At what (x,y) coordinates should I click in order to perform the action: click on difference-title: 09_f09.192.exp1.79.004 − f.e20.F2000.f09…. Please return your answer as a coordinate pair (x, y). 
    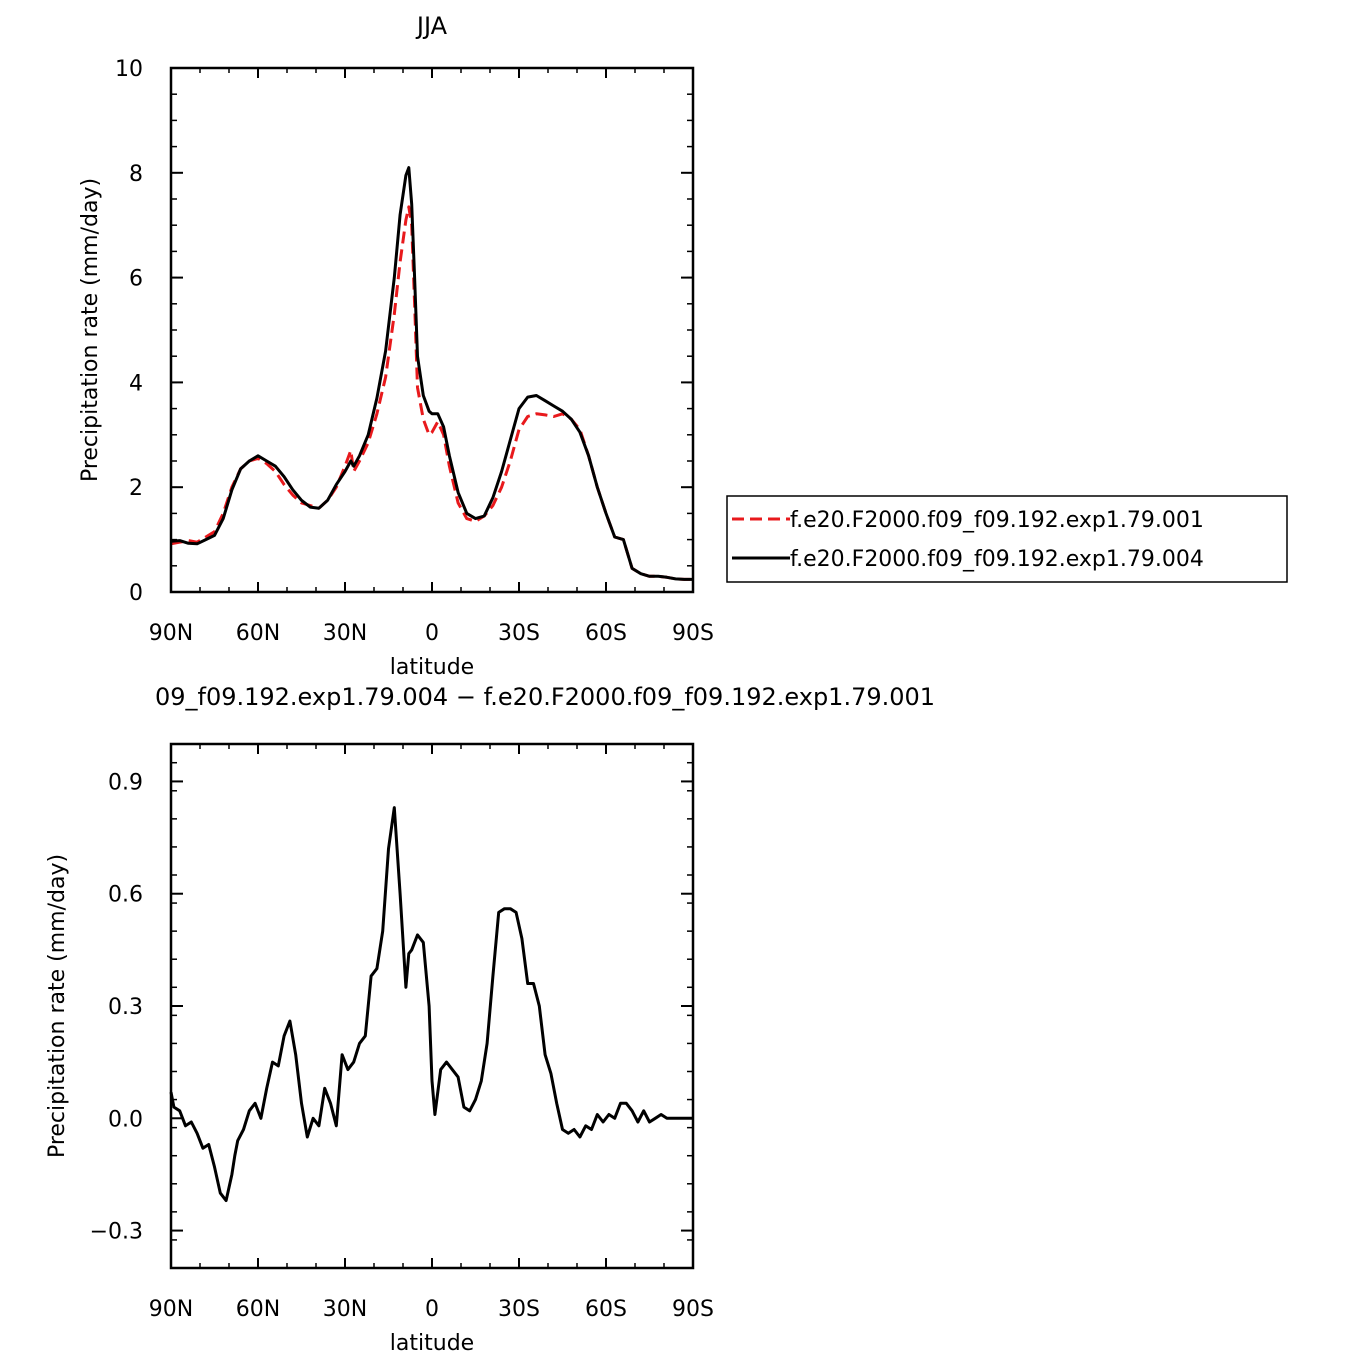
    Looking at the image, I should click on (545, 697).